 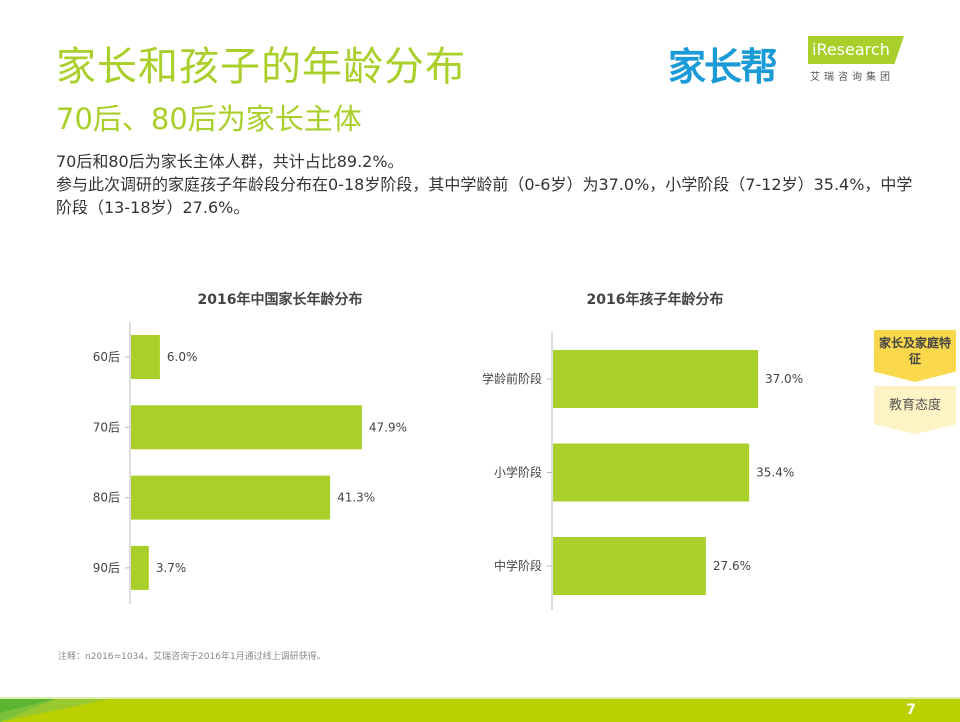 What do you see at coordinates (356, 498) in the screenshot?
I see `data-label: 41.3%` at bounding box center [356, 498].